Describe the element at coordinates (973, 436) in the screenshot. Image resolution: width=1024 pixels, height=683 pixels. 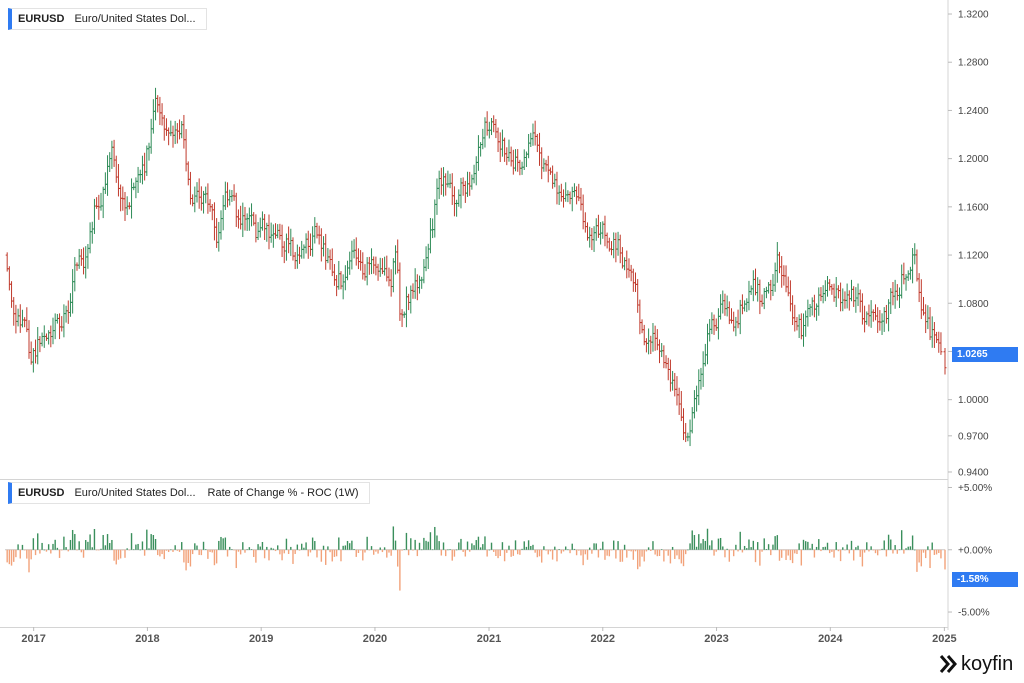
I see `price-tick-label: 0.9700` at that location.